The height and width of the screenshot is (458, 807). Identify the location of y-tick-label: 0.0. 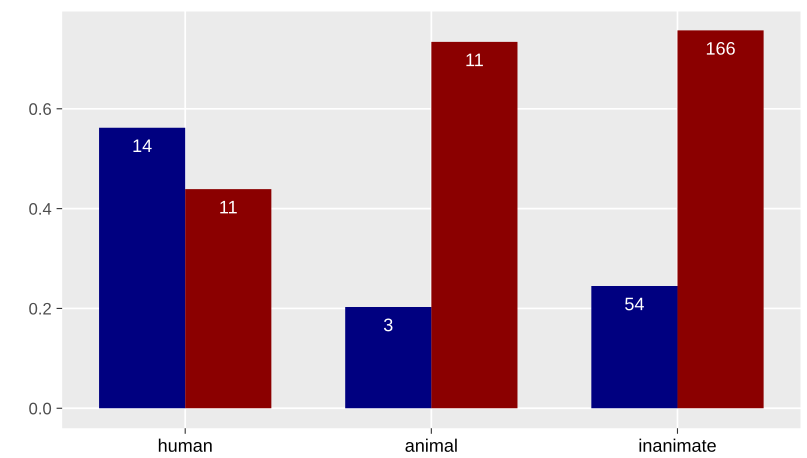
(40, 408).